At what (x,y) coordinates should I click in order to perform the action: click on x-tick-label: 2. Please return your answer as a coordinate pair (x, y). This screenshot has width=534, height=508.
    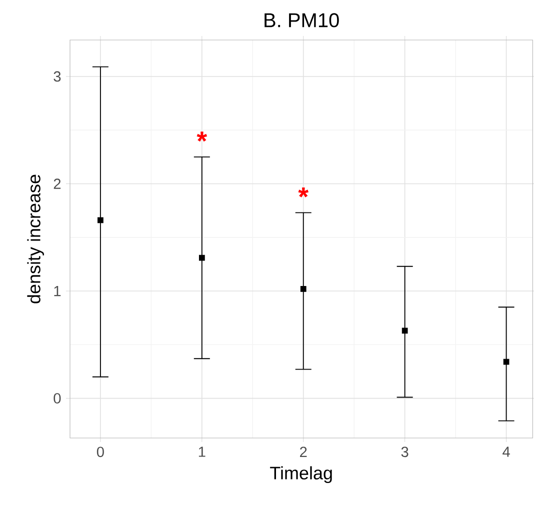
    Looking at the image, I should click on (303, 451).